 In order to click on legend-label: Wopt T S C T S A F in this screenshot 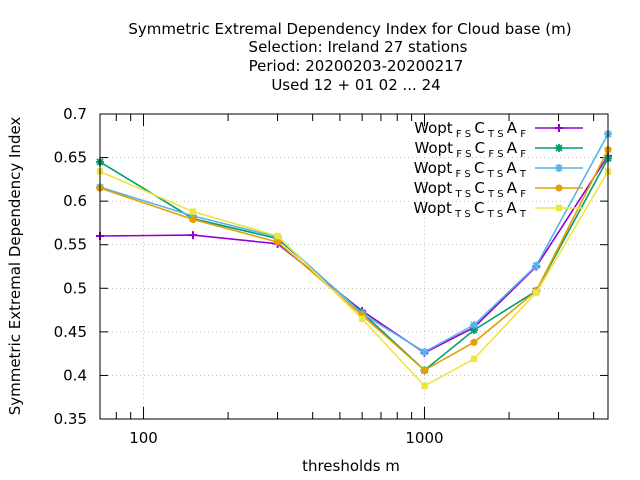, I will do `click(470, 189)`.